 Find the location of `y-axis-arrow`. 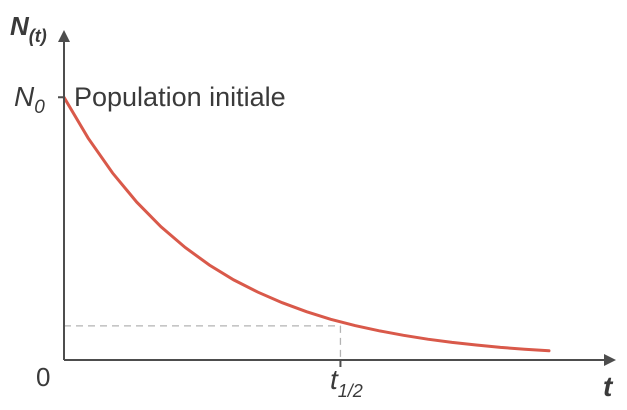

y-axis-arrow is located at coordinates (64, 36).